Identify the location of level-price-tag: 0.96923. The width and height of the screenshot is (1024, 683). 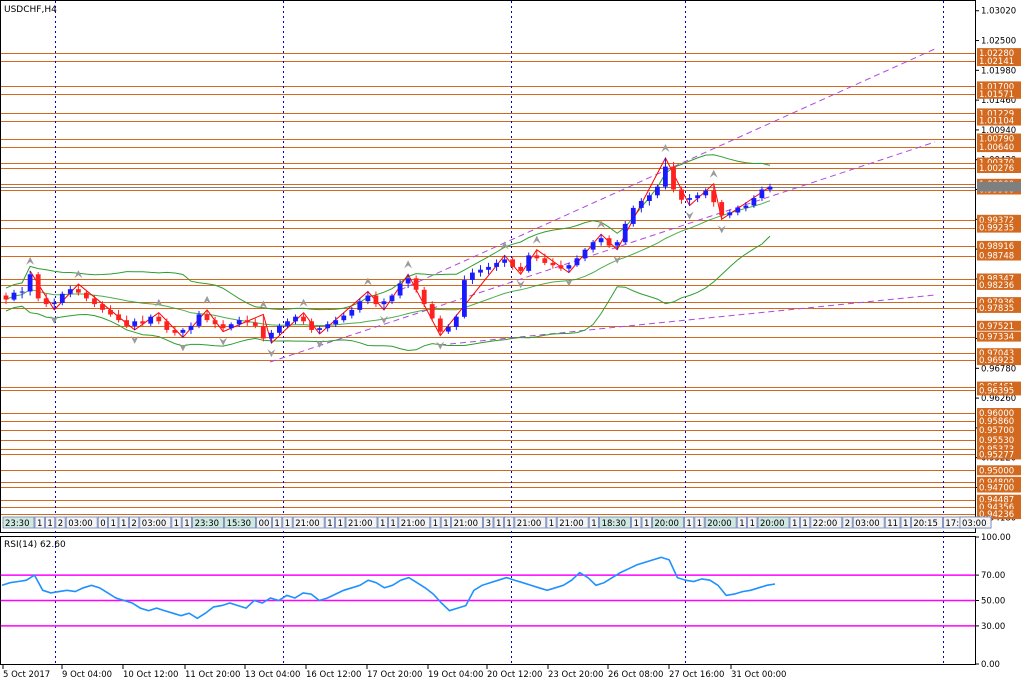
(999, 360).